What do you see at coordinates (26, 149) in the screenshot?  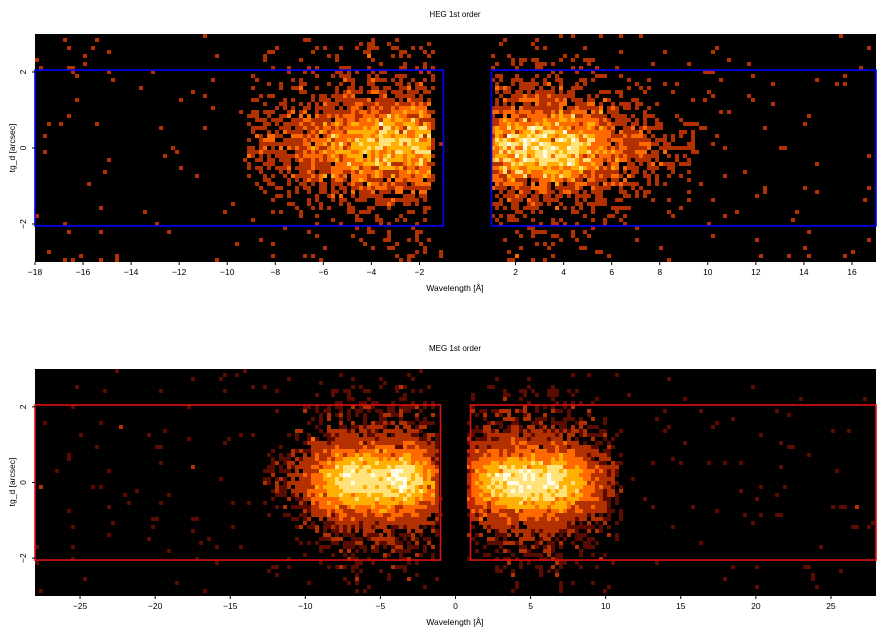 I see `heg-y-ticks: −202` at bounding box center [26, 149].